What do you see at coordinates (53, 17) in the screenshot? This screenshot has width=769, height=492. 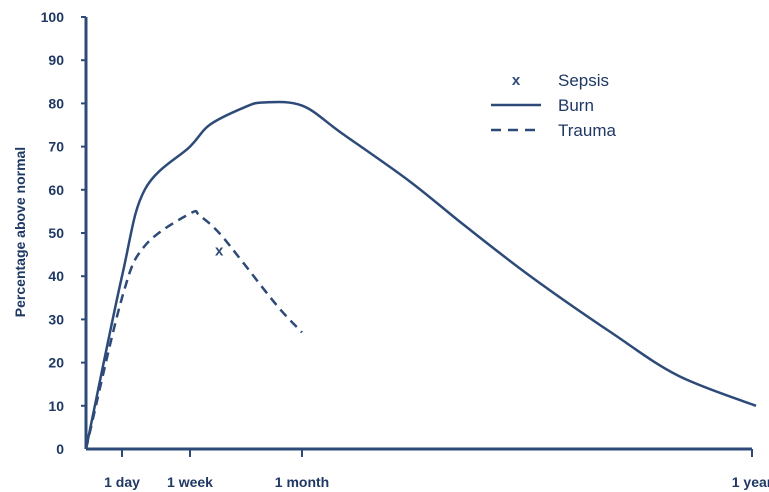 I see `y-tick-label: 100` at bounding box center [53, 17].